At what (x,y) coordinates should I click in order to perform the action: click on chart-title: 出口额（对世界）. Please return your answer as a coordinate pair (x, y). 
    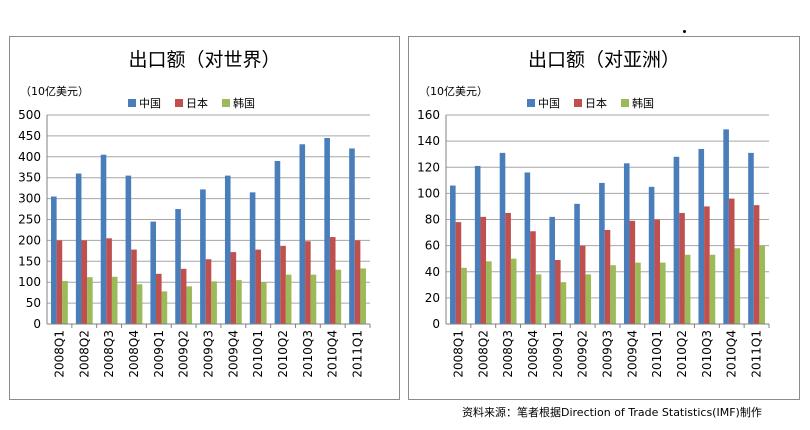
    Looking at the image, I should click on (204, 60).